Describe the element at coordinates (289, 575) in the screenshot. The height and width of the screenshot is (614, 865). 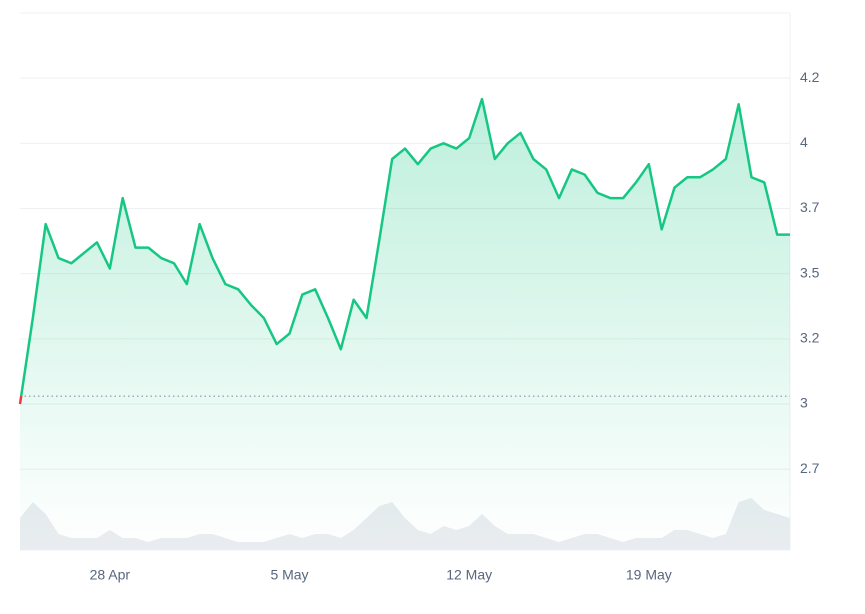
I see `x-tick-label: 5 May` at that location.